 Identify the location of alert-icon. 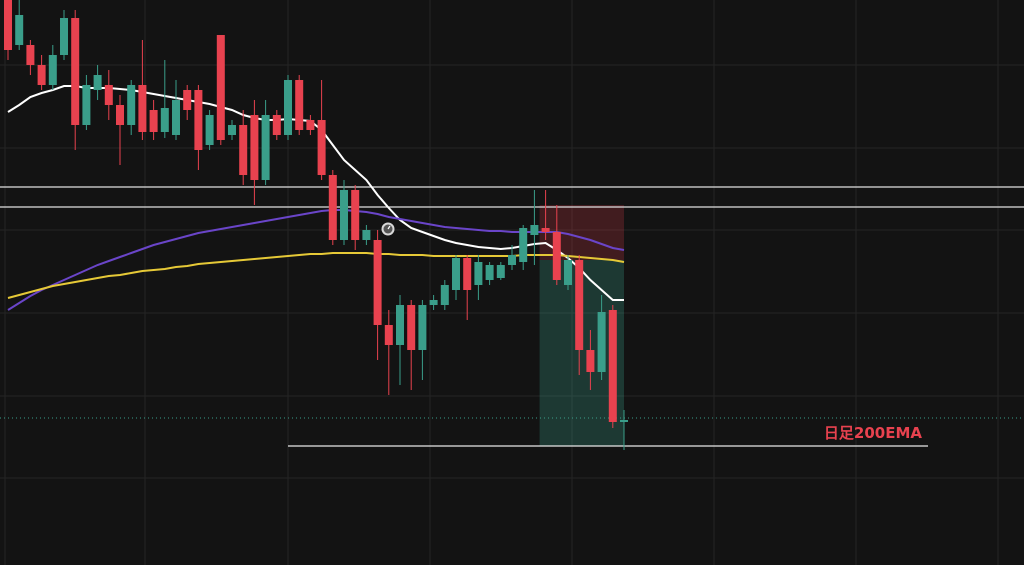
(388, 229).